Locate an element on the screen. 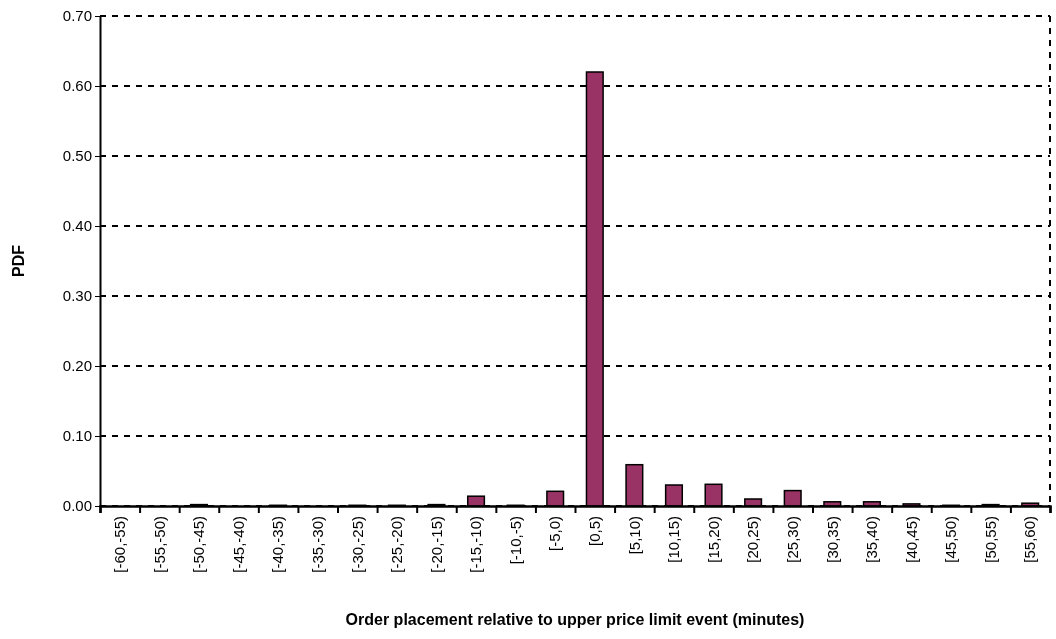 This screenshot has width=1056, height=639. x-tick-label: [10,15) is located at coordinates (674, 539).